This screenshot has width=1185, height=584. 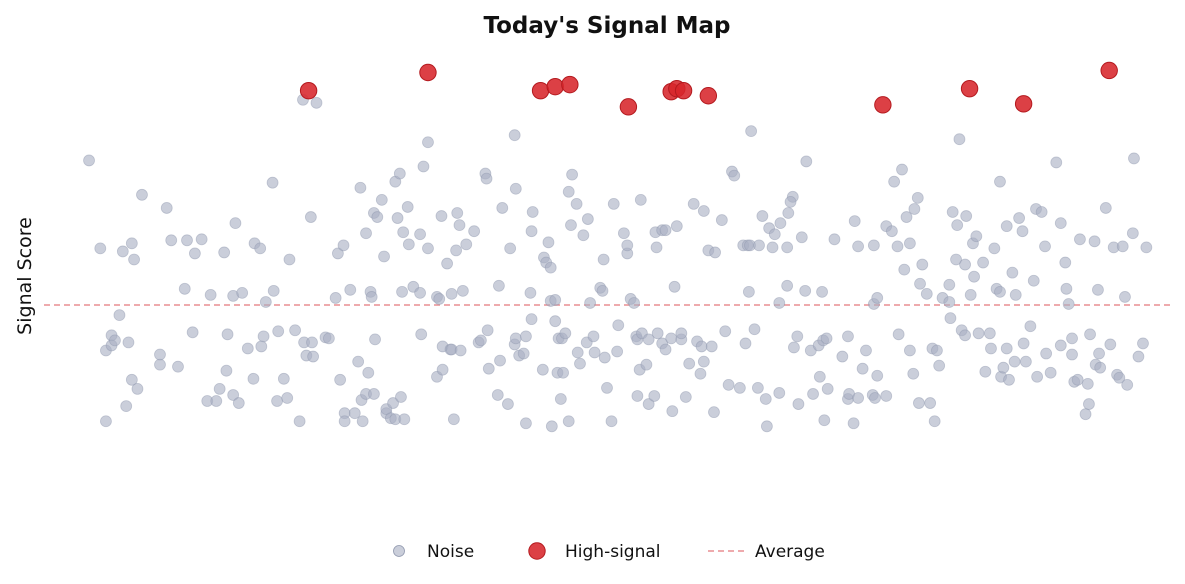 I want to click on legend: Noise High-signal Average, so click(x=609, y=552).